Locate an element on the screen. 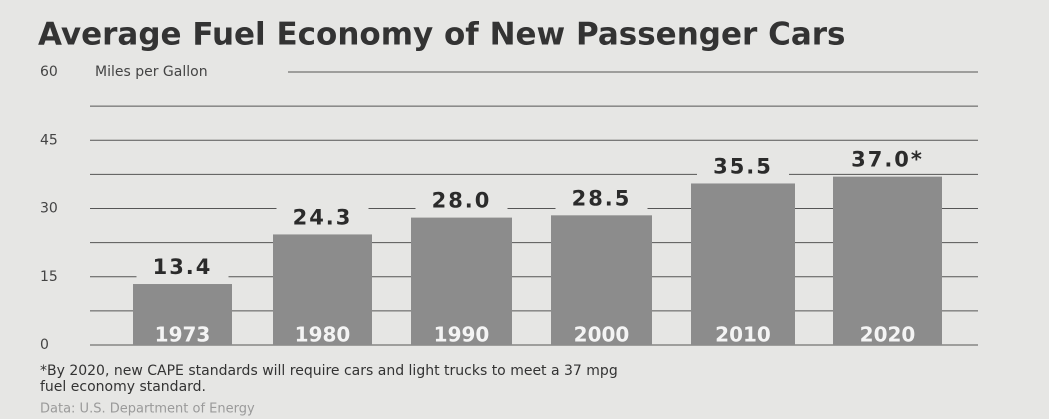 The width and height of the screenshot is (1049, 419). value-label: 35.5 is located at coordinates (743, 166).